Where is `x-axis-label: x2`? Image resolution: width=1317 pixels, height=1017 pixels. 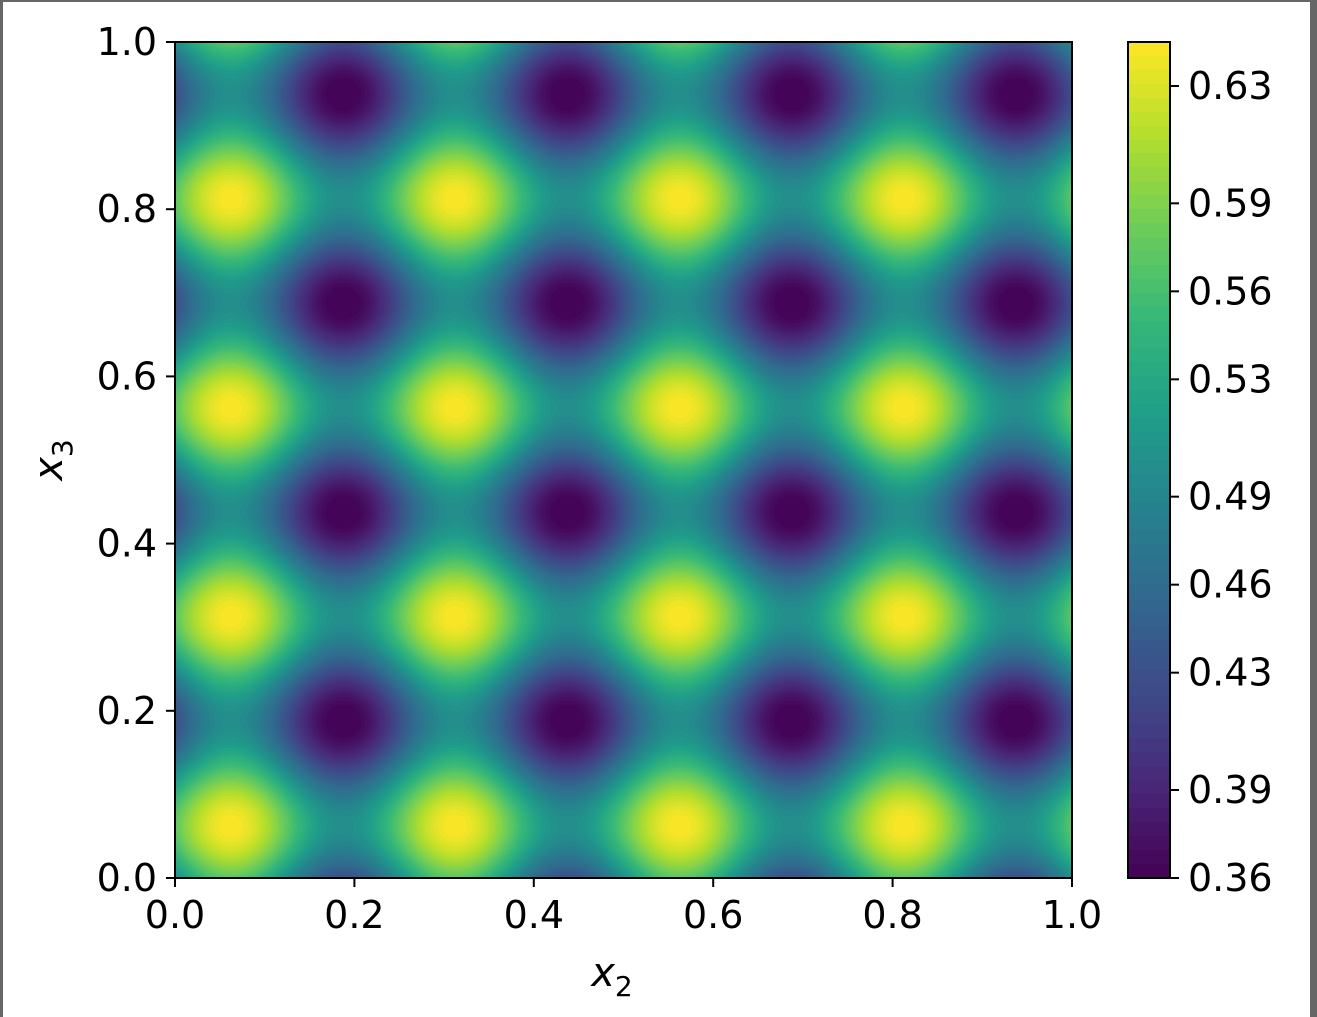
x-axis-label: x2 is located at coordinates (611, 976).